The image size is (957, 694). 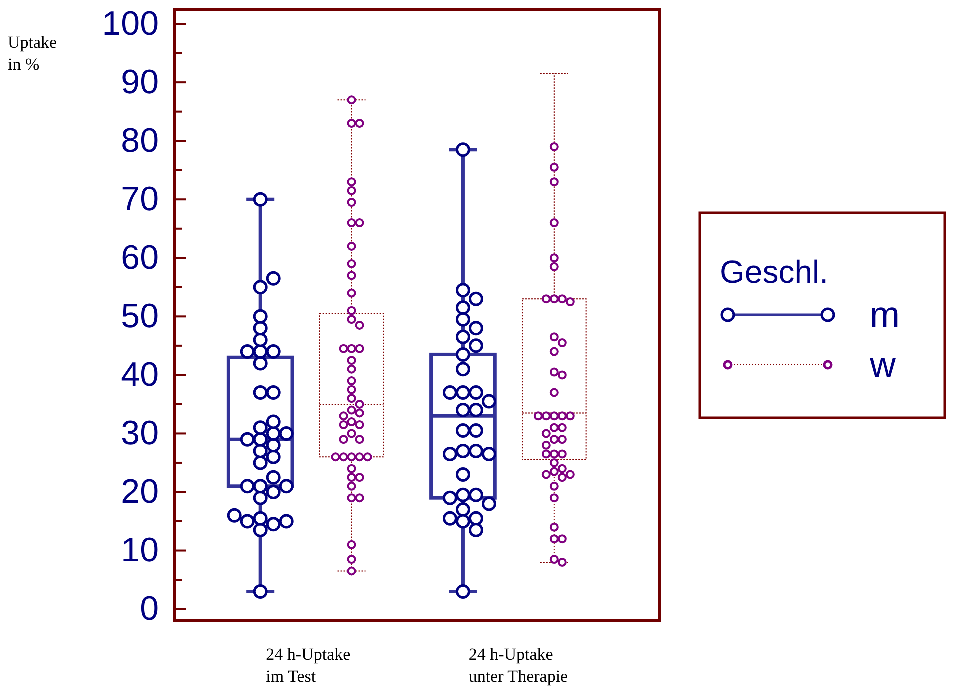 What do you see at coordinates (140, 317) in the screenshot?
I see `y-tick-label: 50` at bounding box center [140, 317].